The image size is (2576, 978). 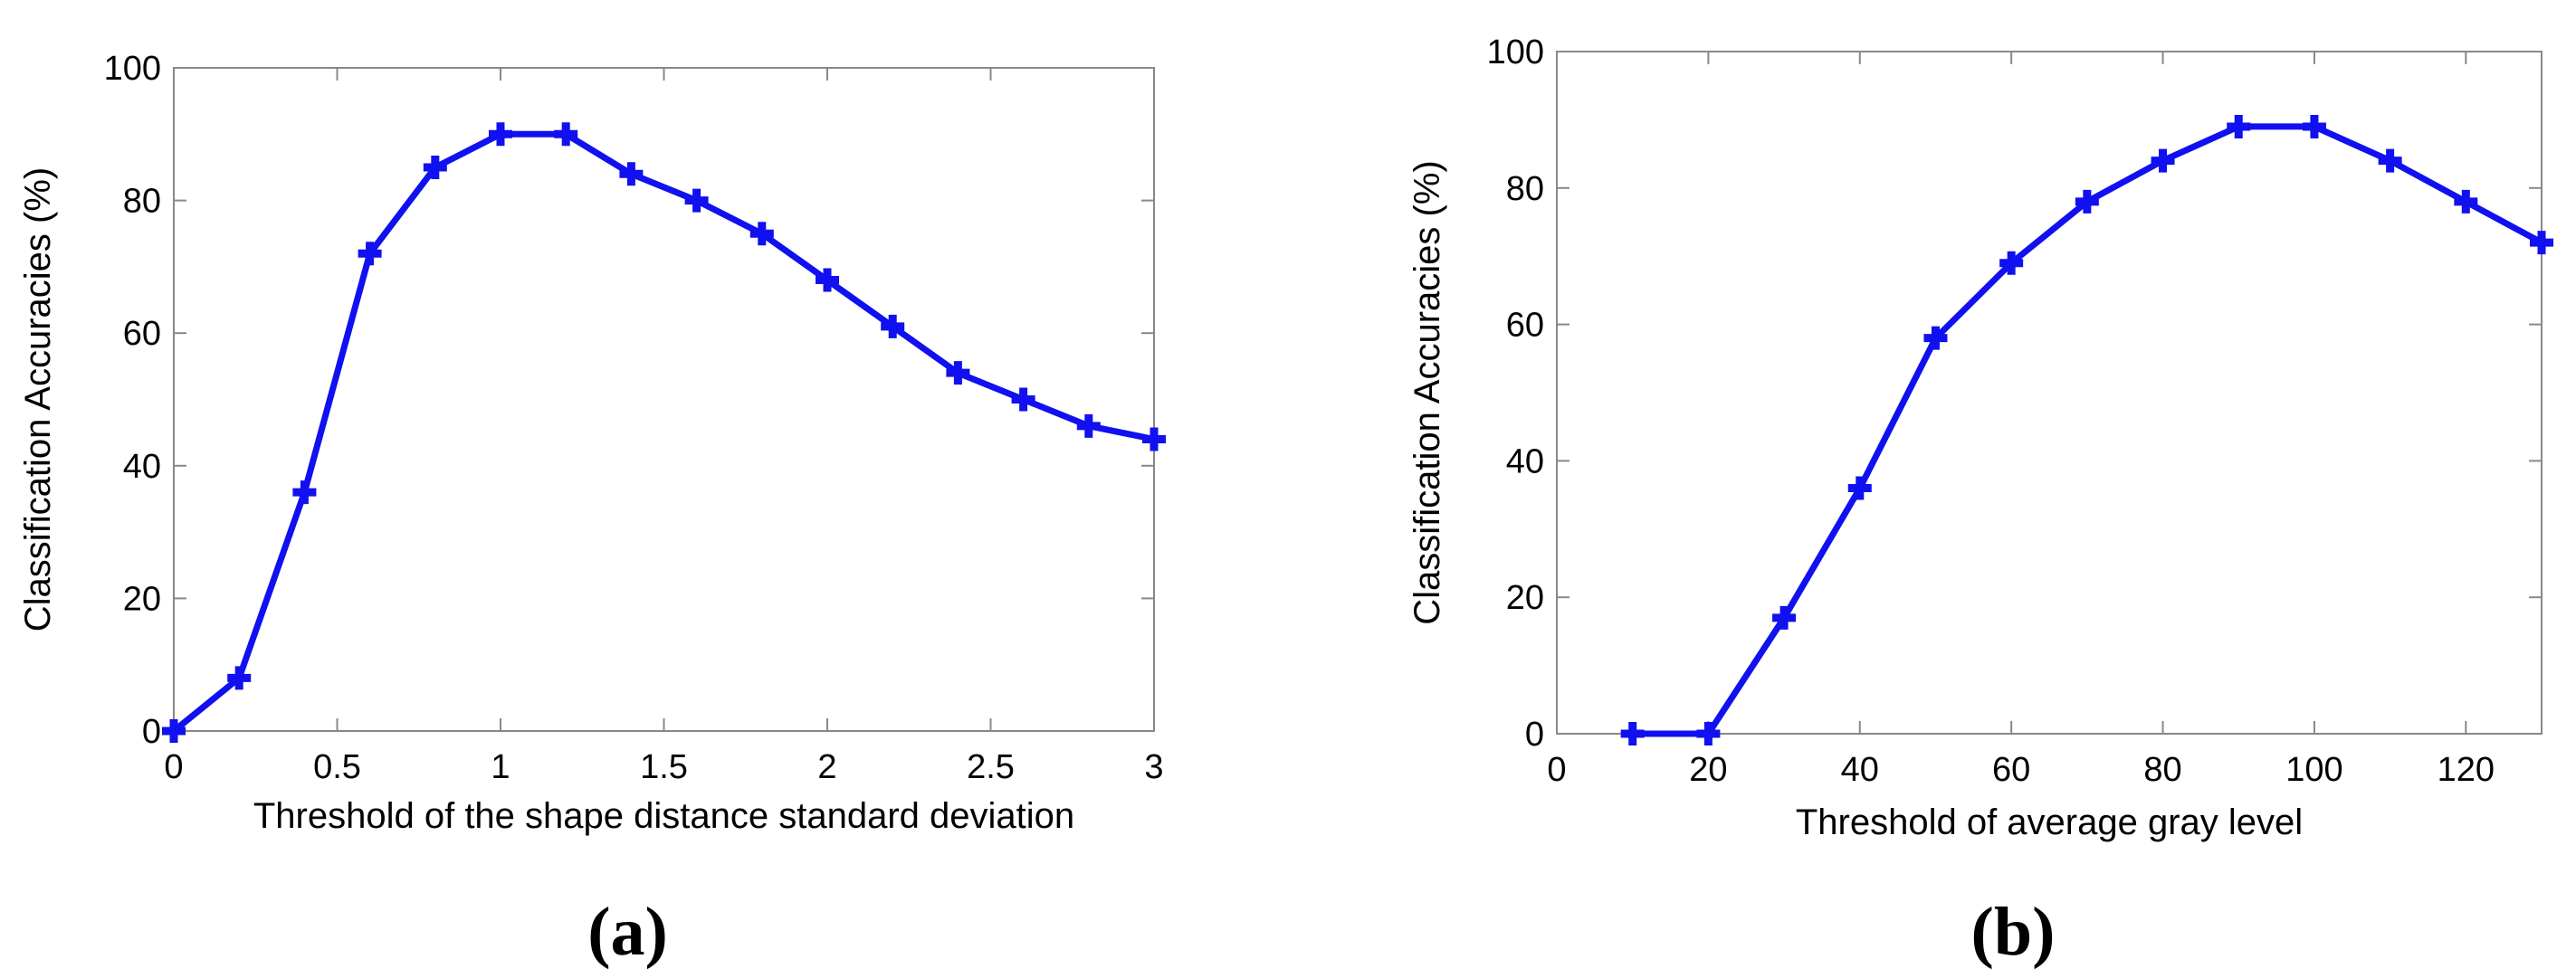 What do you see at coordinates (628, 932) in the screenshot?
I see `panel-label: (a)` at bounding box center [628, 932].